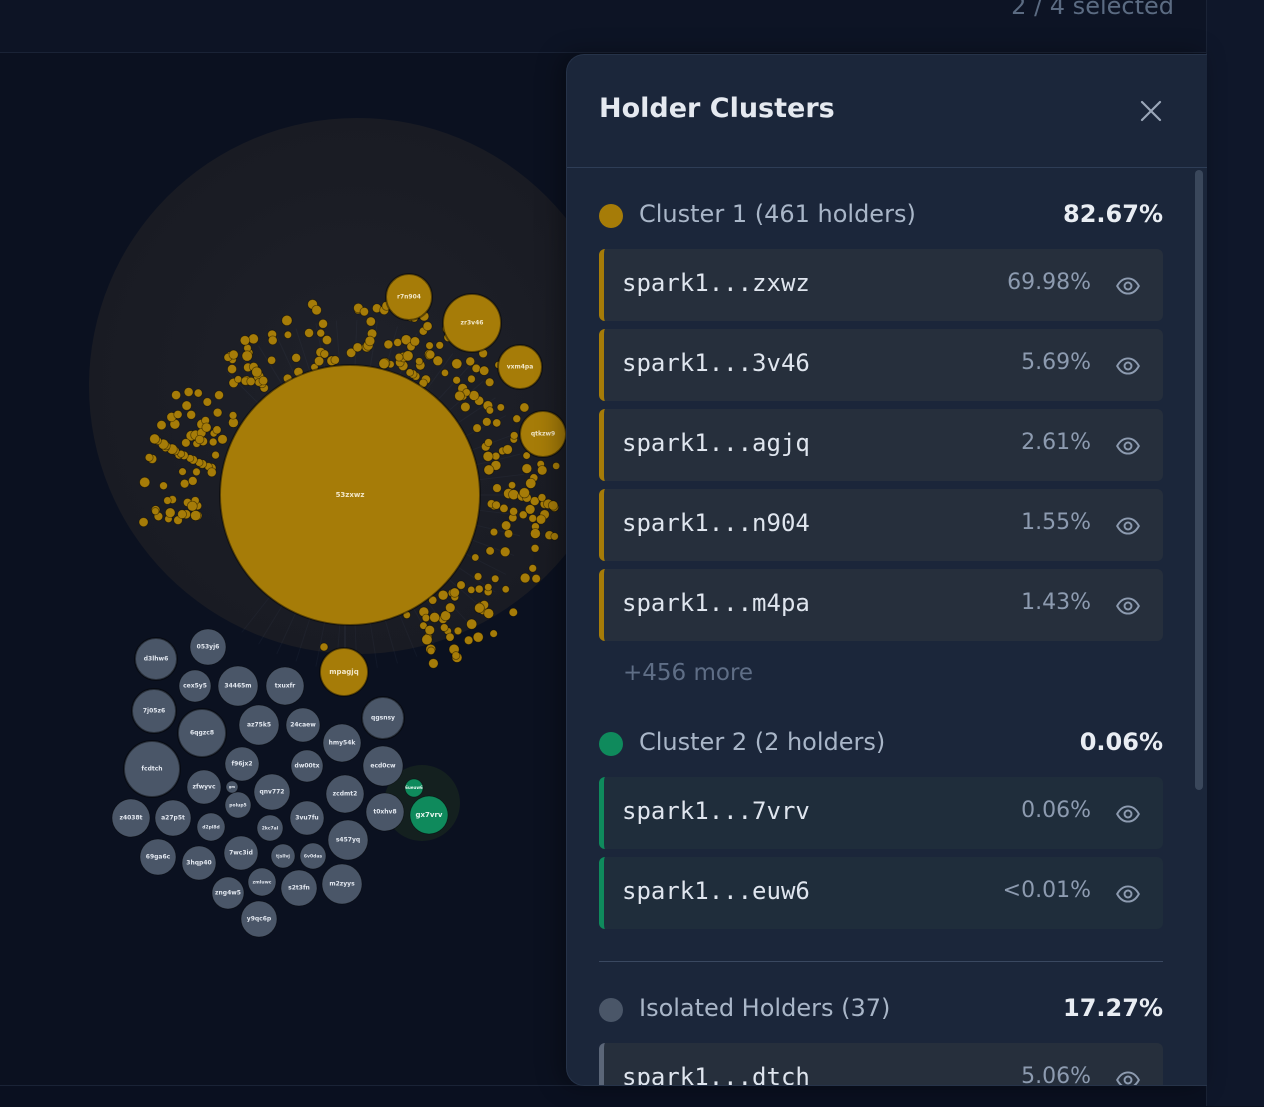  Describe the element at coordinates (409, 297) in the screenshot. I see `bubble-r7n904` at that location.